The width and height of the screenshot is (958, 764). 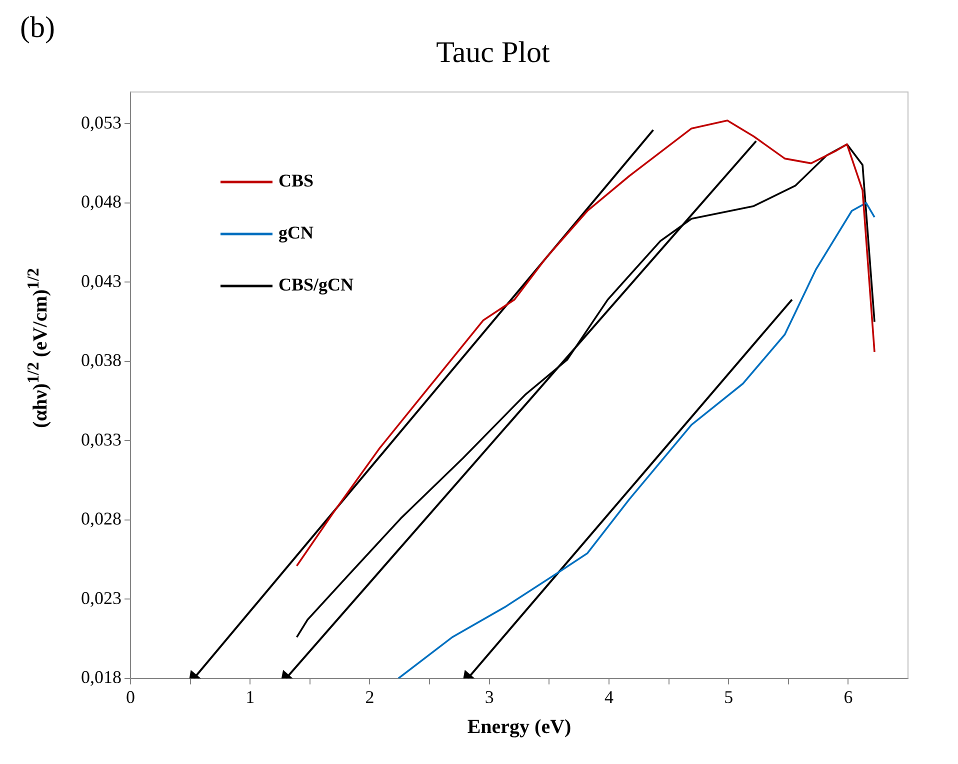 What do you see at coordinates (848, 696) in the screenshot?
I see `x-tick-label: 6` at bounding box center [848, 696].